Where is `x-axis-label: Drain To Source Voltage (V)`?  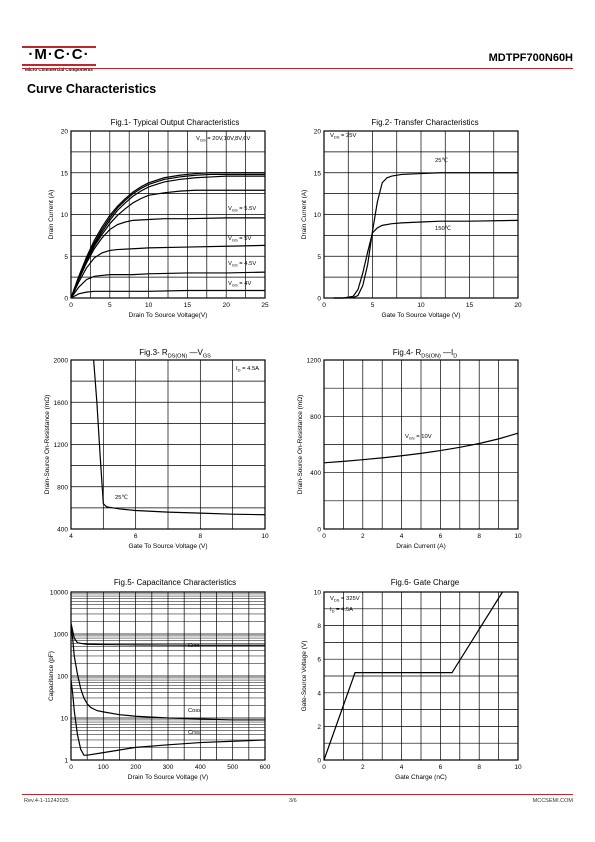 x-axis-label: Drain To Source Voltage (V) is located at coordinates (168, 777).